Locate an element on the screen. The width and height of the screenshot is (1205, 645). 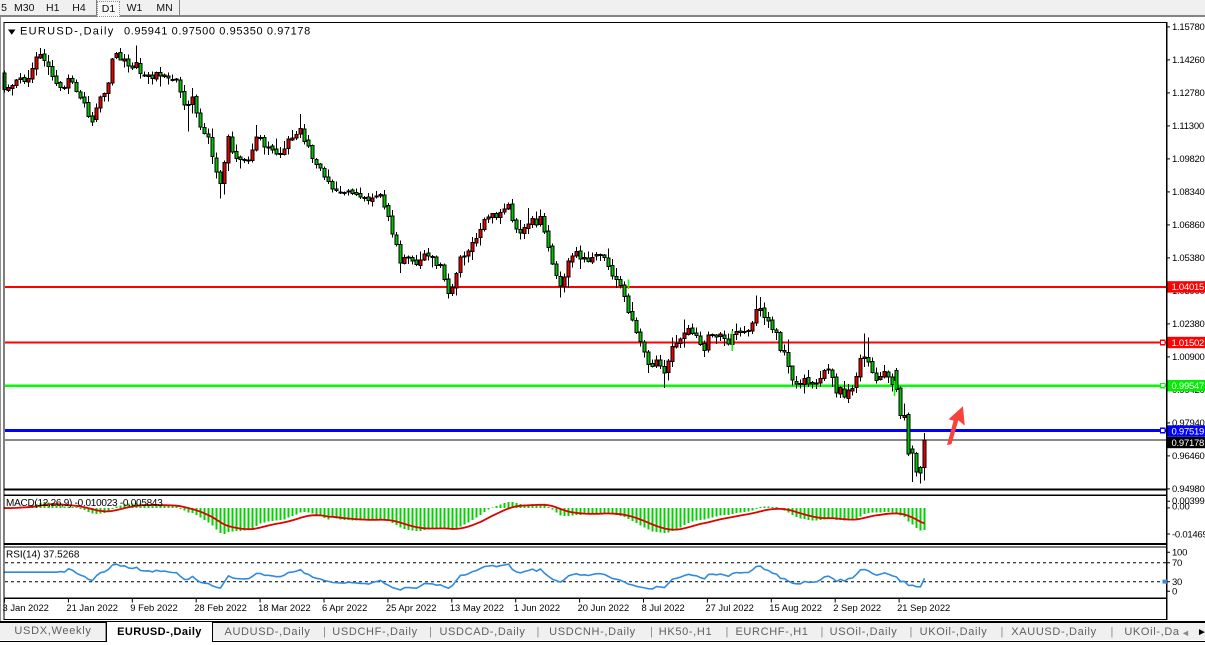
svg-text: 1.14260 is located at coordinates (1188, 60).